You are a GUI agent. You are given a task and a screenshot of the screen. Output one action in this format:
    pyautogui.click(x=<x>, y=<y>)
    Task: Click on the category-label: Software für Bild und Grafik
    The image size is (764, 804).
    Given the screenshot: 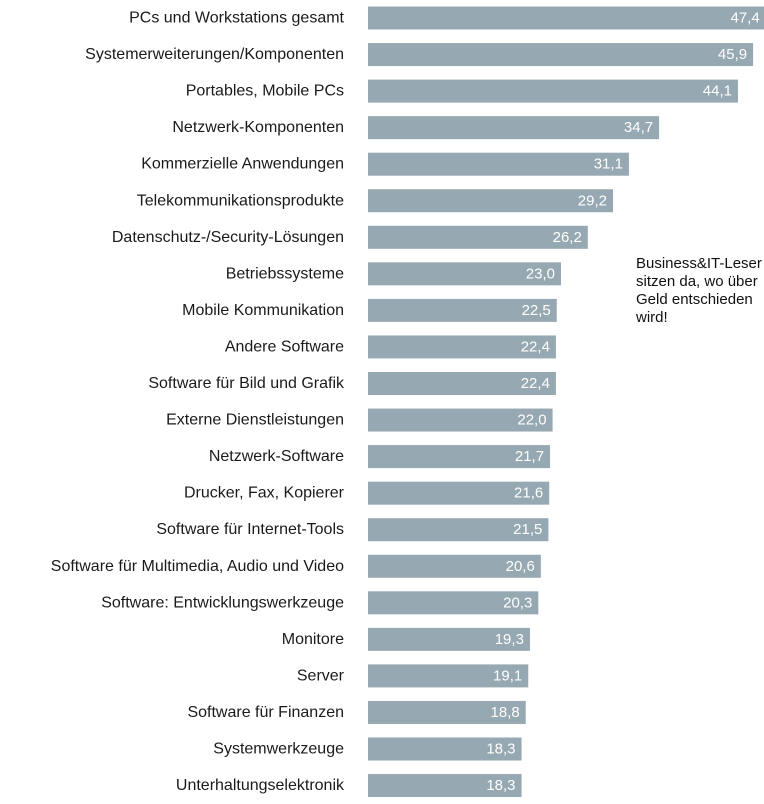 What is the action you would take?
    pyautogui.click(x=246, y=383)
    